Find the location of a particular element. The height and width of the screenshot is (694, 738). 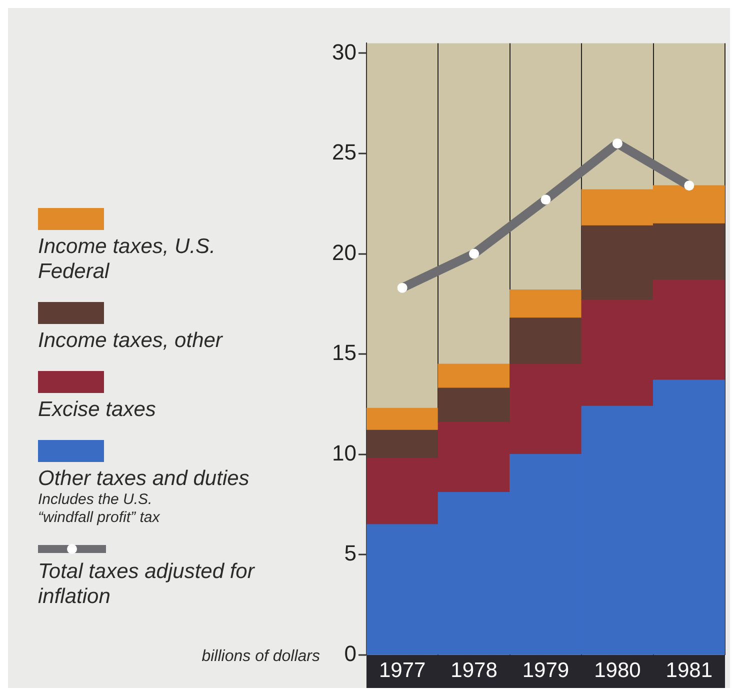

y-tick-label: 25 is located at coordinates (344, 152).